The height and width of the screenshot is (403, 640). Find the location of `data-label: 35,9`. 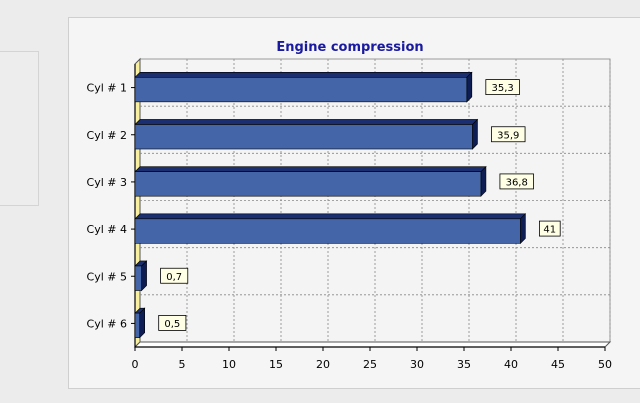

data-label: 35,9 is located at coordinates (508, 135).